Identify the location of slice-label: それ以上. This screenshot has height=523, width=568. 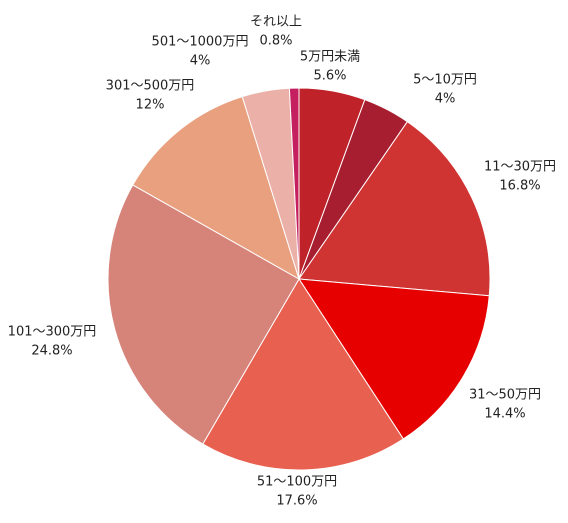
(276, 22).